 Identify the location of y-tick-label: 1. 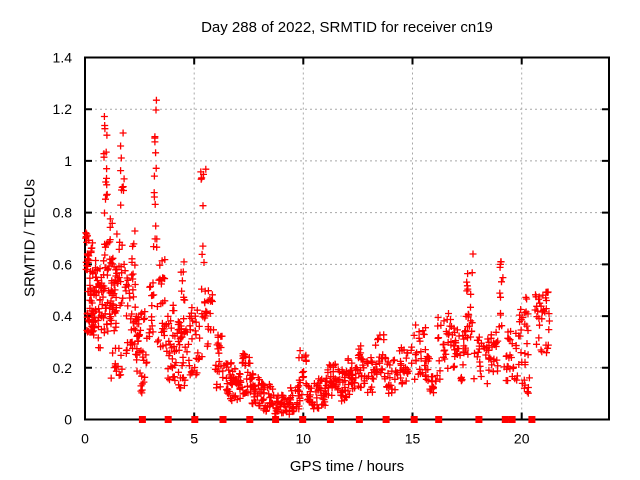
(68, 161).